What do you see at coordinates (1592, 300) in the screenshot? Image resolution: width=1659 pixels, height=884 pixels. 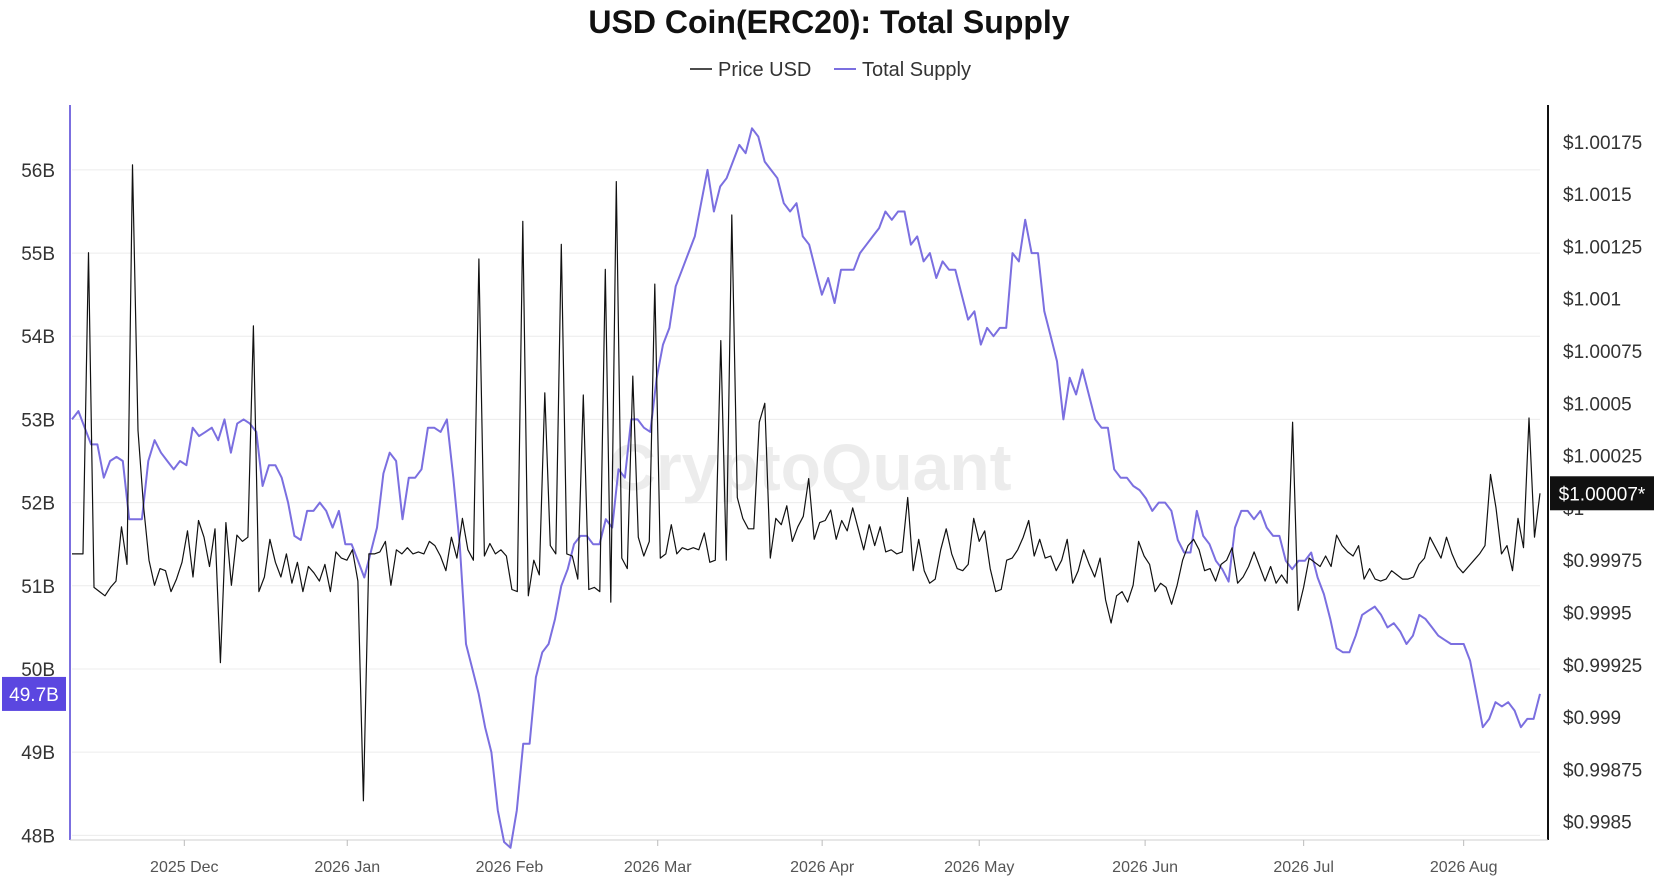 I see `right-tick-label: $1.001` at bounding box center [1592, 300].